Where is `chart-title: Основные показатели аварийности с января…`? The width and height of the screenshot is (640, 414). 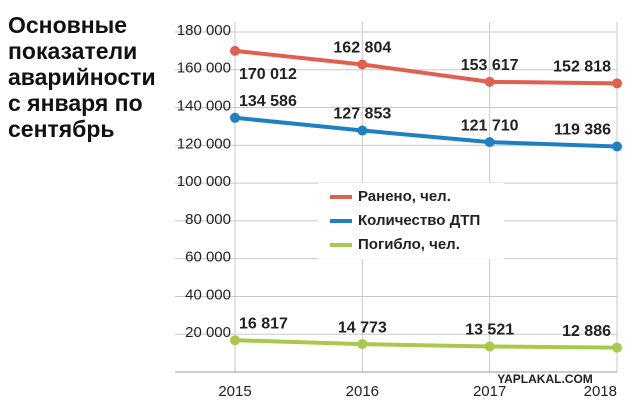
chart-title: Основные показатели аварийности с января… is located at coordinates (82, 77).